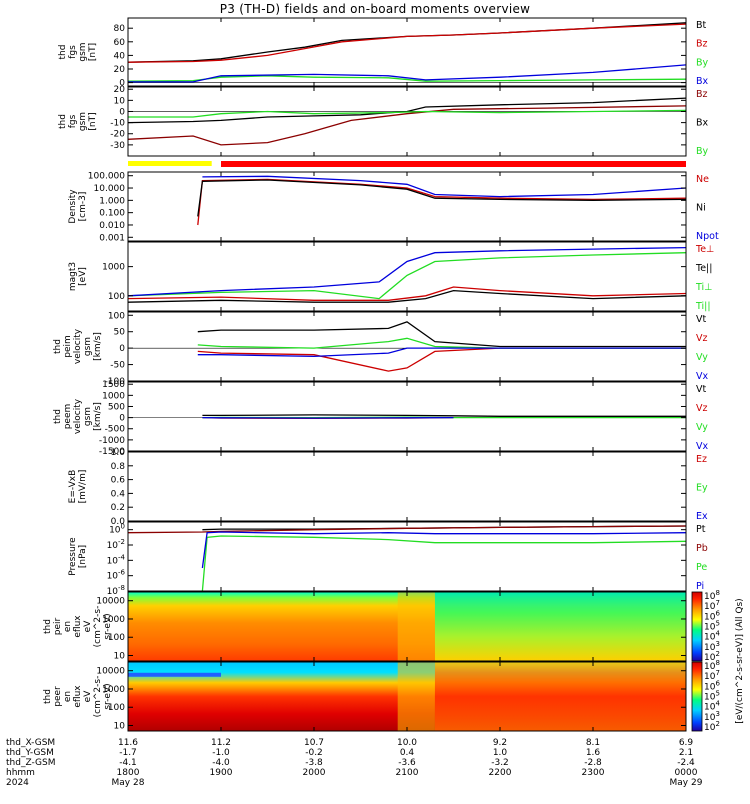 This screenshot has height=804, width=750. I want to click on y-axis-label: en, so click(68, 696).